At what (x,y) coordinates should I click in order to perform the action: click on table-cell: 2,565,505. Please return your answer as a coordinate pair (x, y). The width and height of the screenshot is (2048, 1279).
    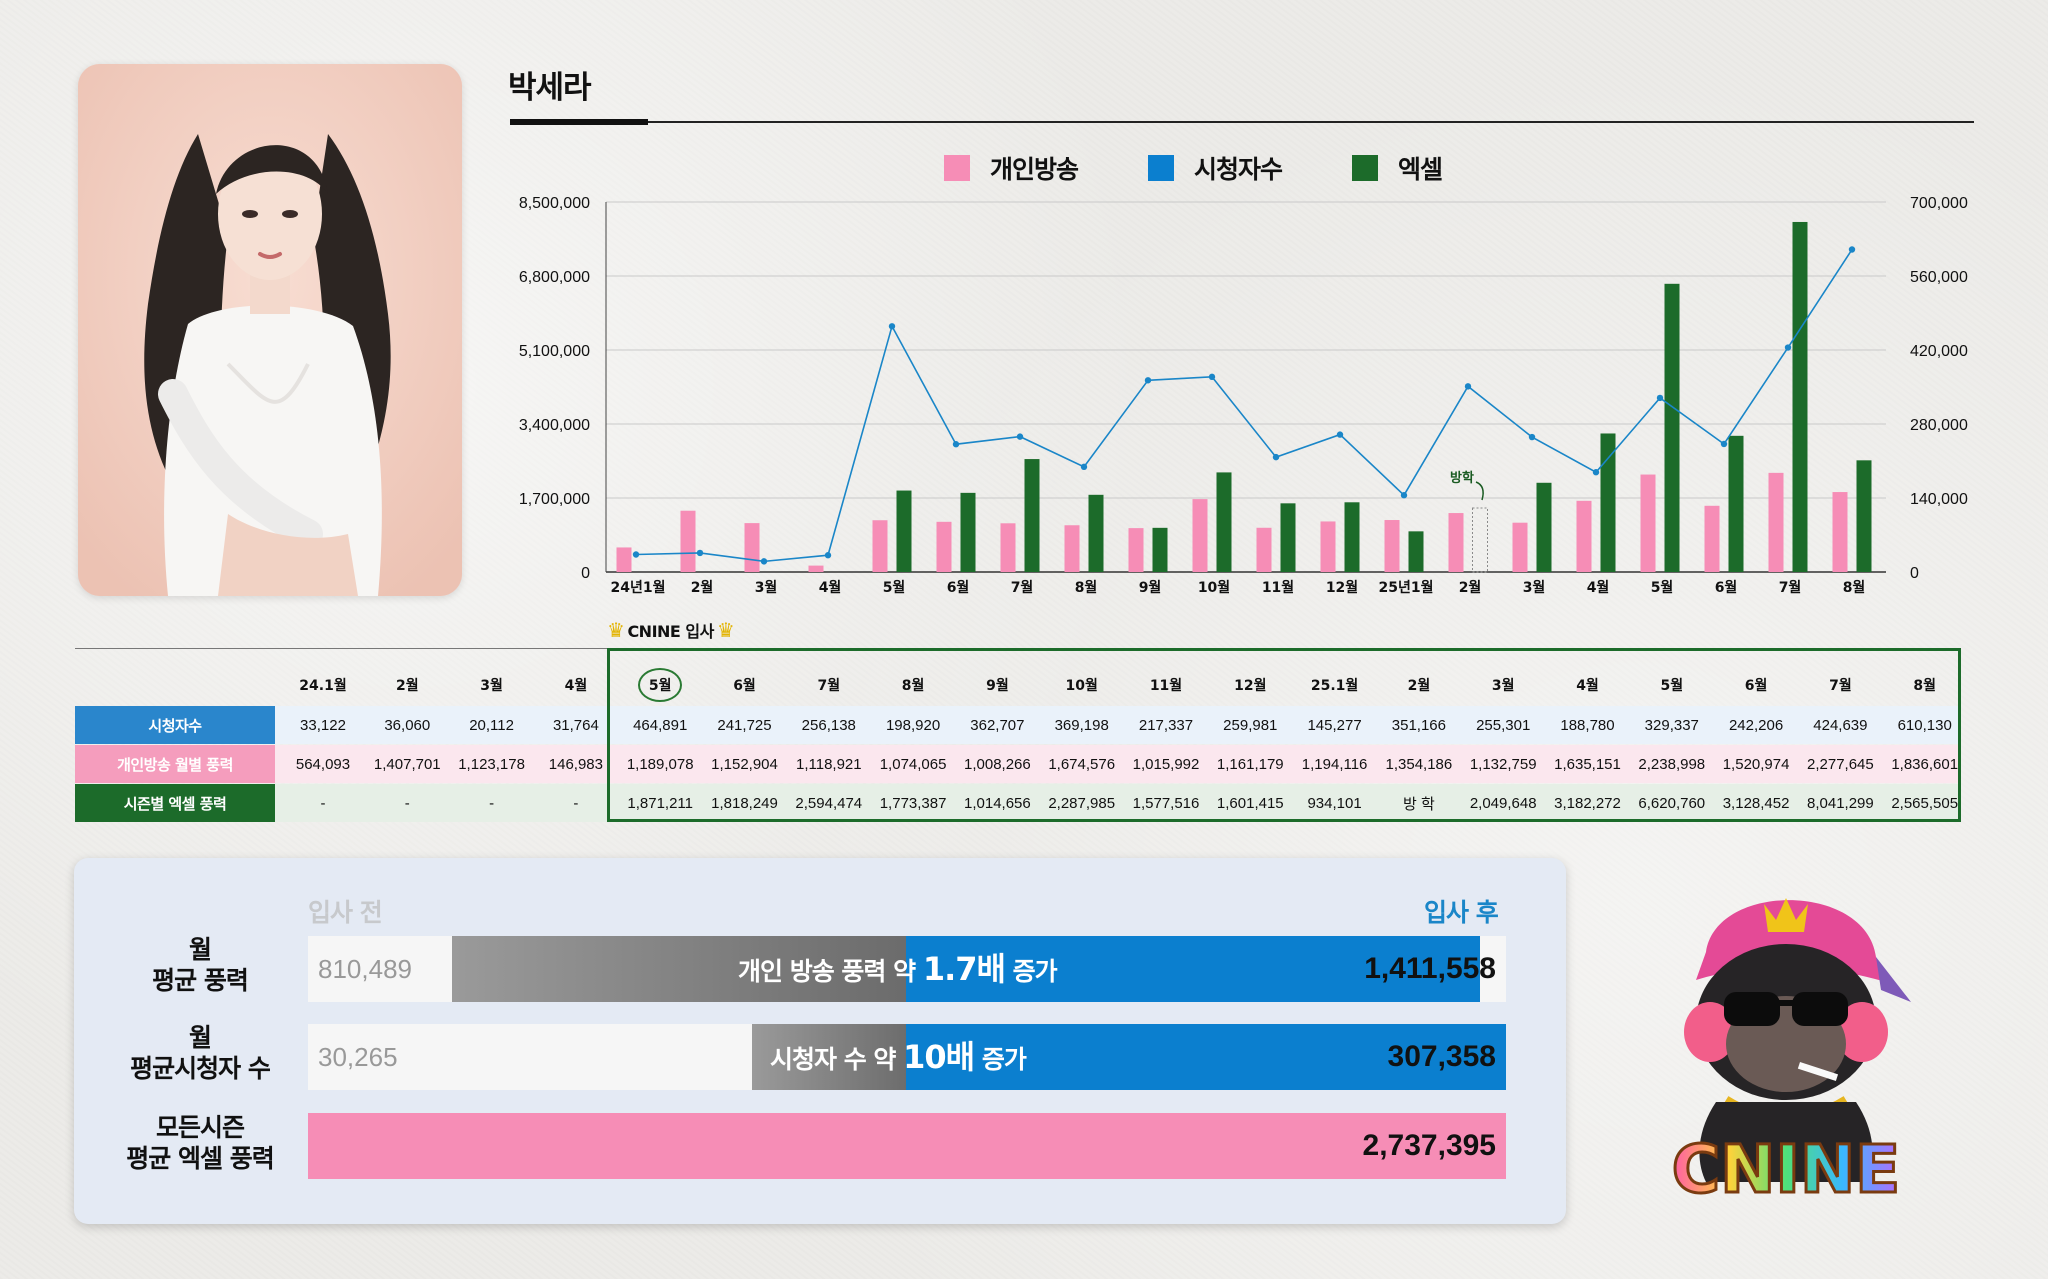
    Looking at the image, I should click on (1925, 803).